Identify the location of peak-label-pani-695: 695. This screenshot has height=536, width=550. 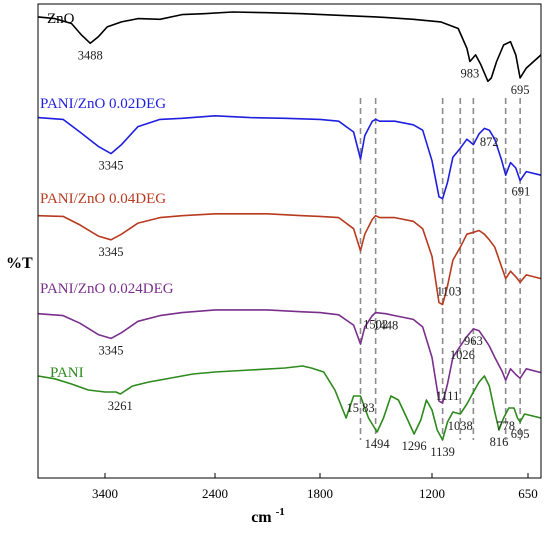
(520, 434).